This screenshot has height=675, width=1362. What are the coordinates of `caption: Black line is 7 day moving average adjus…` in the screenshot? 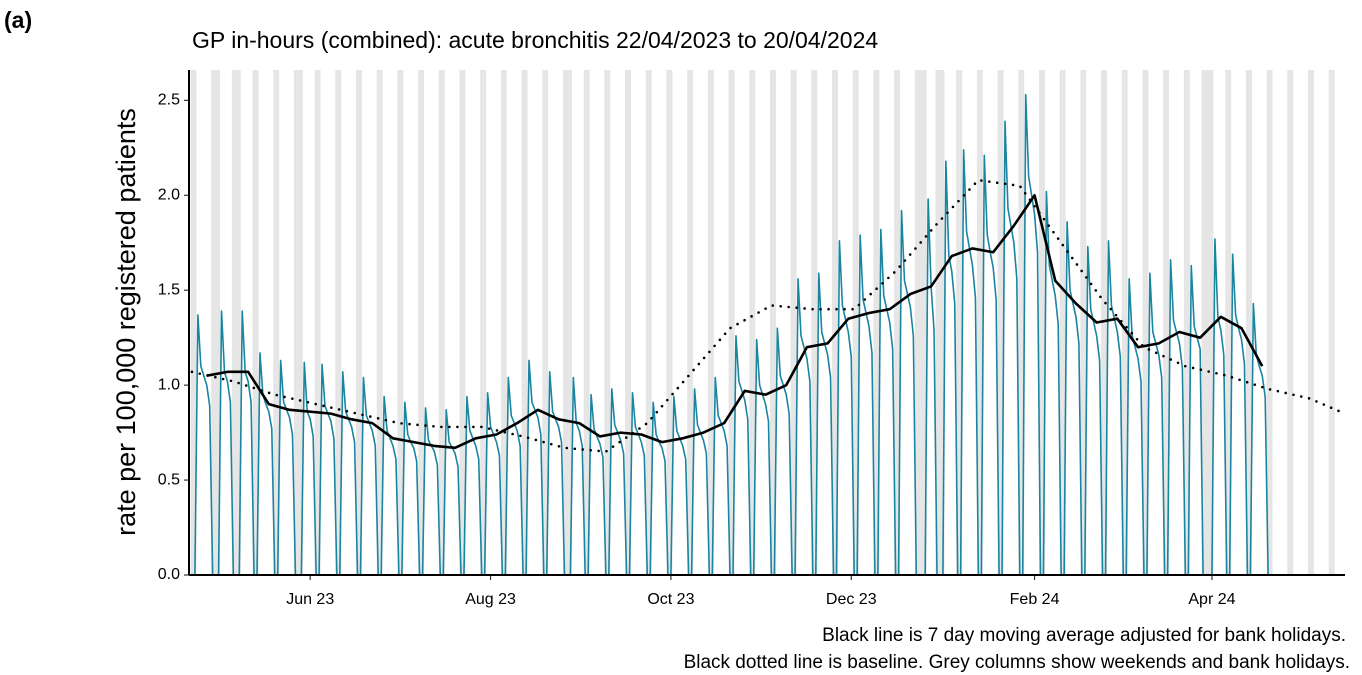 It's located at (1084, 635).